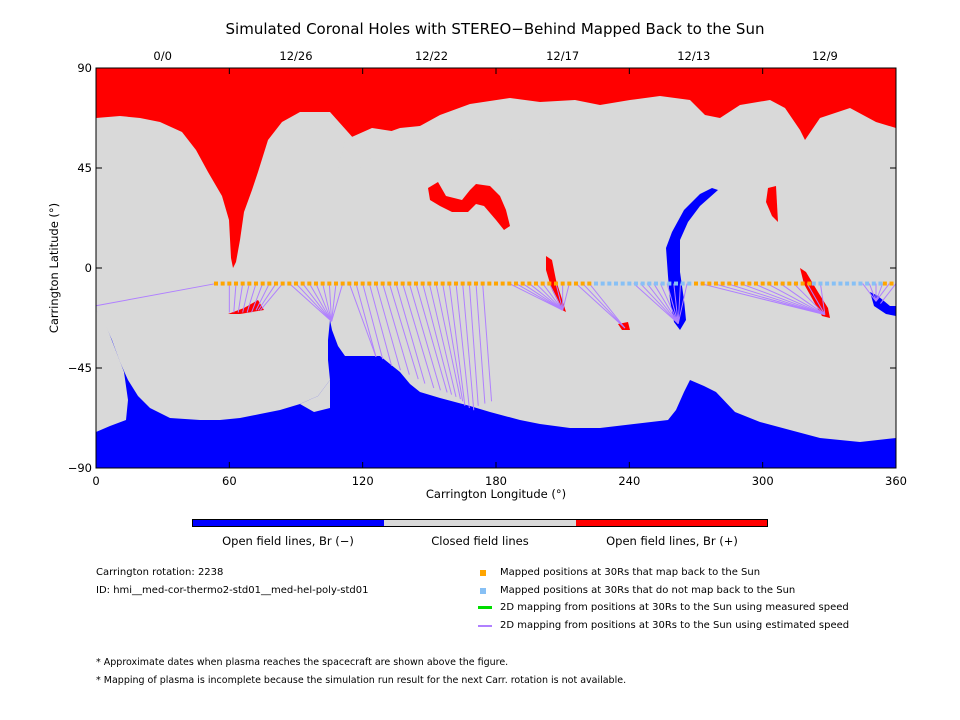 This screenshot has width=960, height=720. What do you see at coordinates (480, 523) in the screenshot?
I see `colorbar-closed` at bounding box center [480, 523].